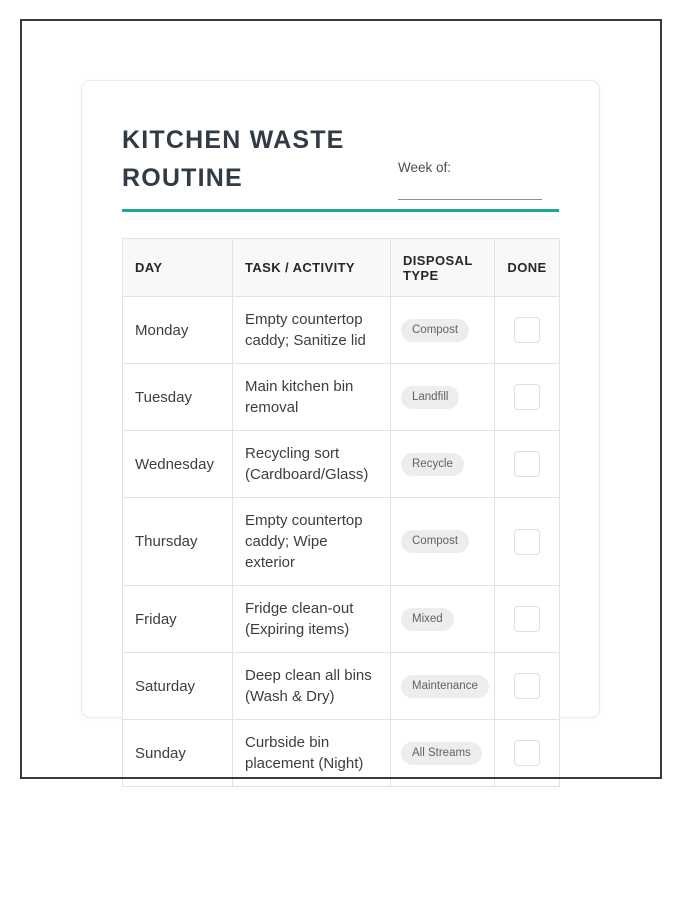 This screenshot has height=900, width=700. Describe the element at coordinates (177, 686) in the screenshot. I see `day-cell: Saturday` at that location.